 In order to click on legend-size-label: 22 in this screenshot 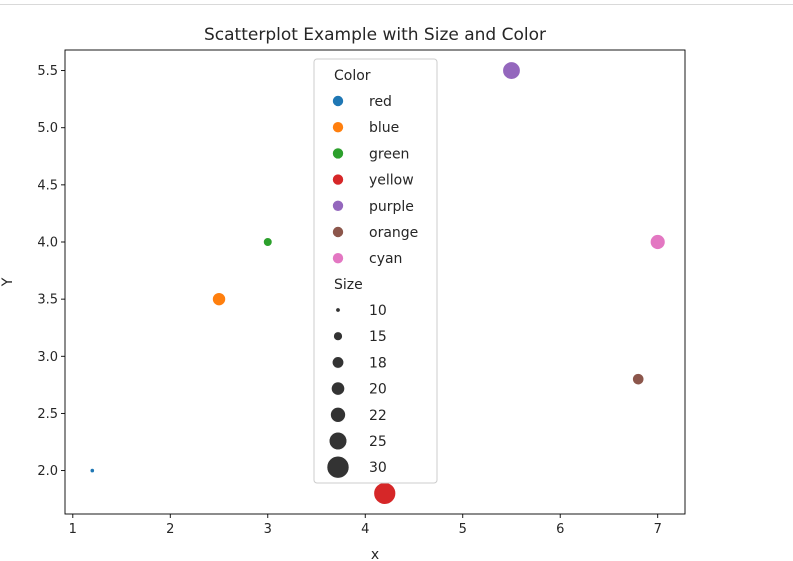, I will do `click(378, 416)`.